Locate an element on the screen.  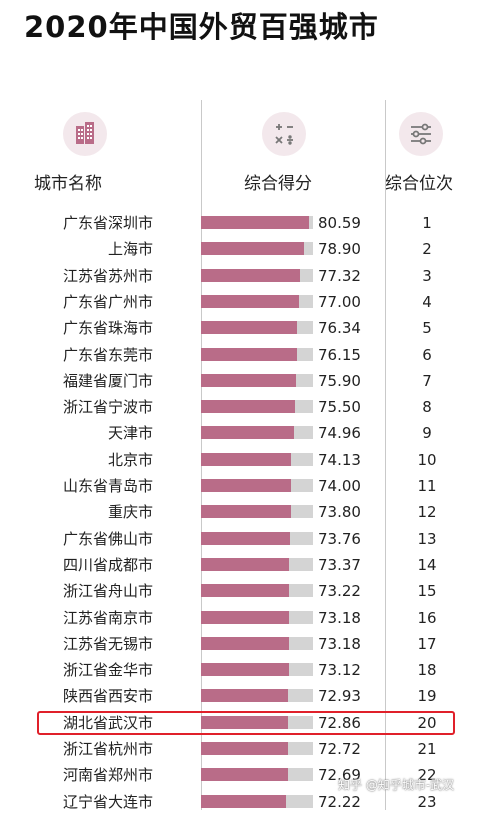
table-row: 山东省青岛市 74.00 11 is located at coordinates (242, 487).